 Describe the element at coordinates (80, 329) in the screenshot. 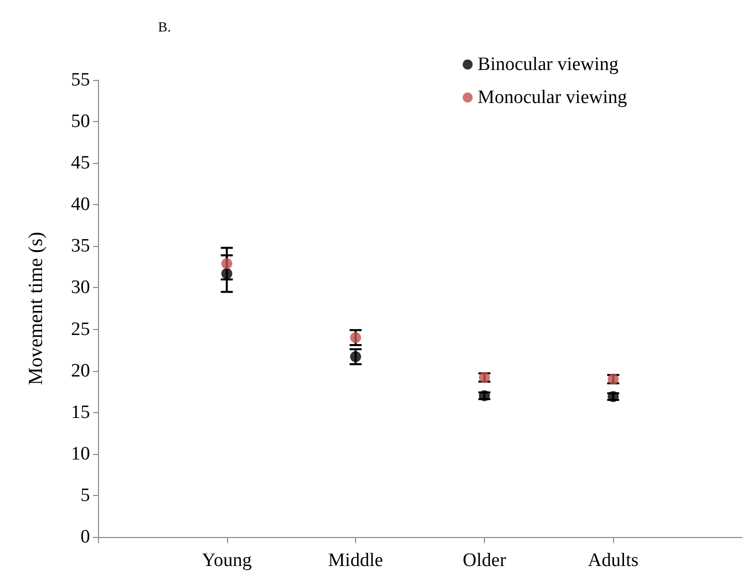

I see `y-tick-label: 25` at that location.